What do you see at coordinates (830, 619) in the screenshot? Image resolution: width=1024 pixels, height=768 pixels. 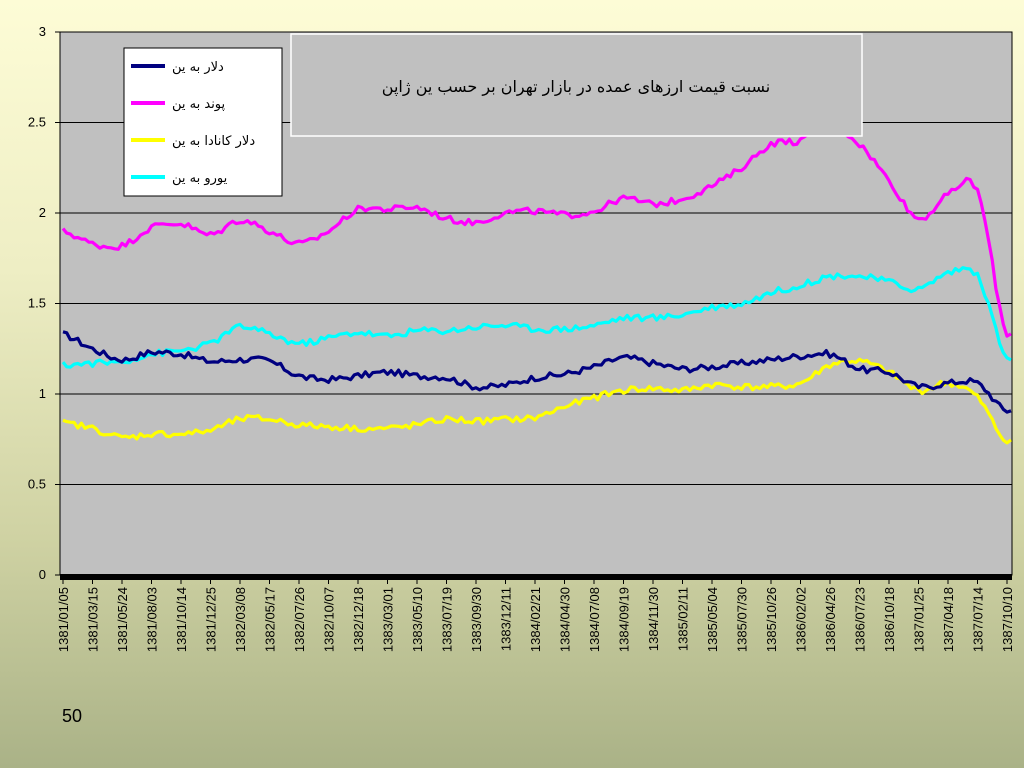 I see `x-tick-label: 1386/04/26` at bounding box center [830, 619].